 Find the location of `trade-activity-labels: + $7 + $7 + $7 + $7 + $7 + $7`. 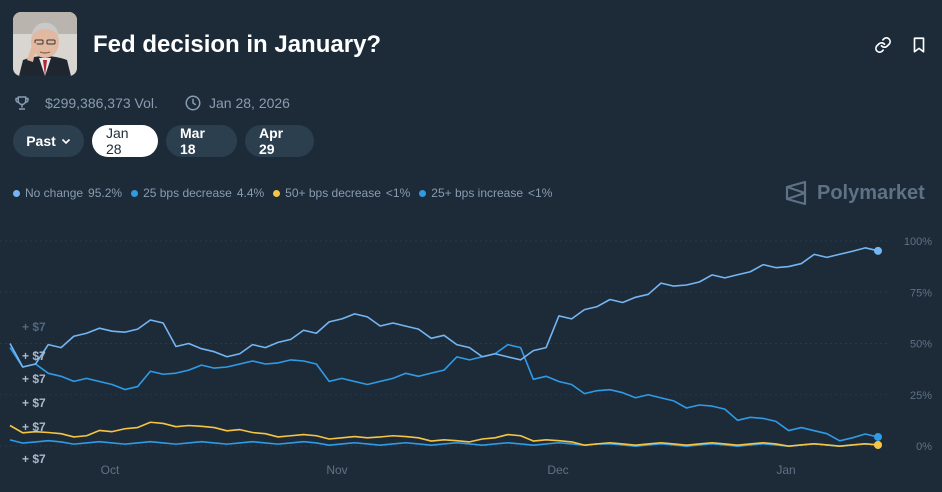

trade-activity-labels: + $7 + $7 + $7 + $7 + $7 + $7 is located at coordinates (34, 393).